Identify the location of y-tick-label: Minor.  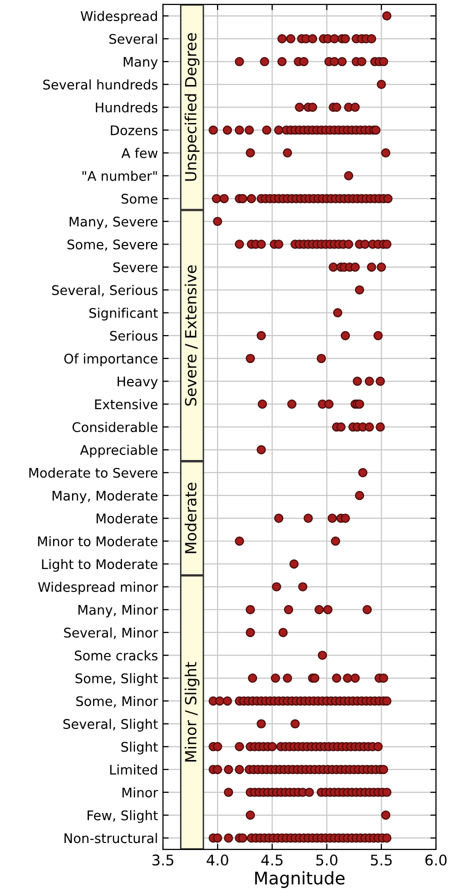
(140, 792).